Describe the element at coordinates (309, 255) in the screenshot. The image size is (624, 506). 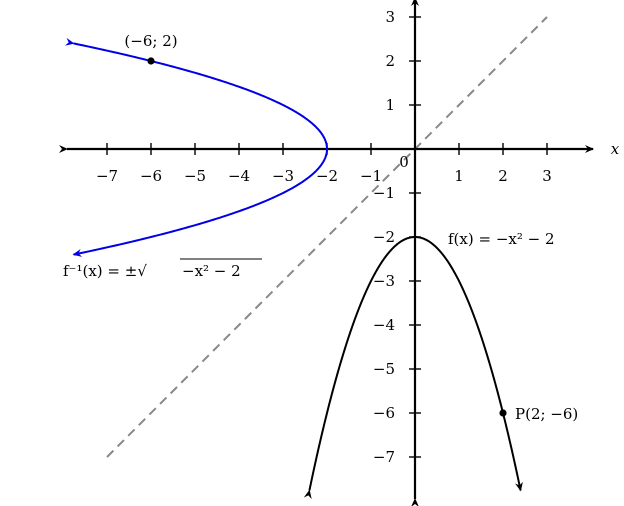
I see `curve-labels: f(x) = −x² − 2 f⁻¹(x) = ±√ −x² − 2` at that location.